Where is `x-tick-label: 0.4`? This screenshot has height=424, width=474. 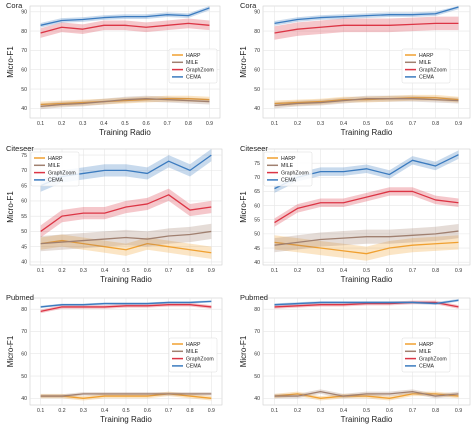 x-tick-label: 0.4 is located at coordinates (343, 124).